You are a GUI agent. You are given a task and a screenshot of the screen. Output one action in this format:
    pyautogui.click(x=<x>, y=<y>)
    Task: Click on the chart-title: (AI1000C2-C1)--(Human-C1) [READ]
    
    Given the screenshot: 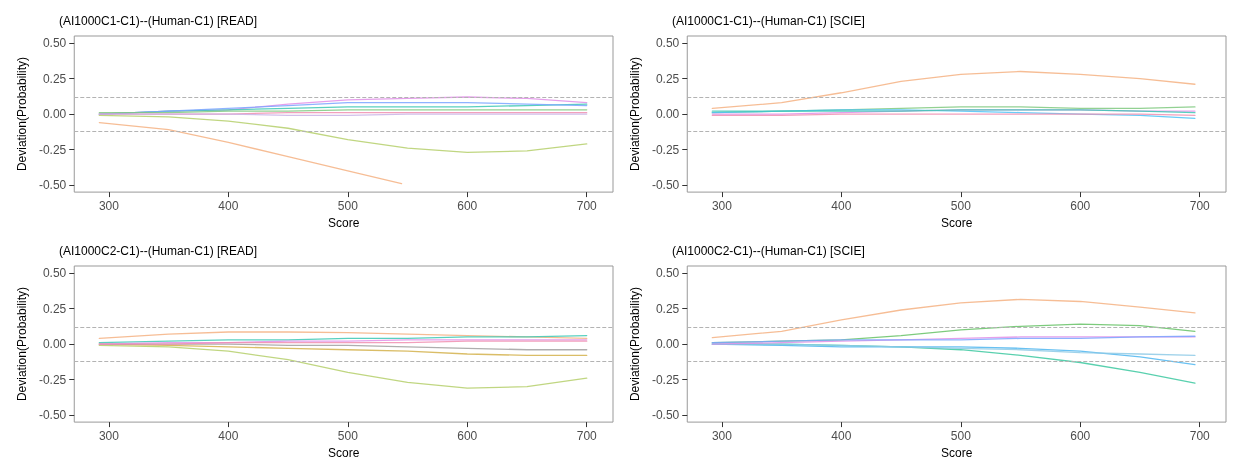 What is the action you would take?
    pyautogui.click(x=158, y=251)
    